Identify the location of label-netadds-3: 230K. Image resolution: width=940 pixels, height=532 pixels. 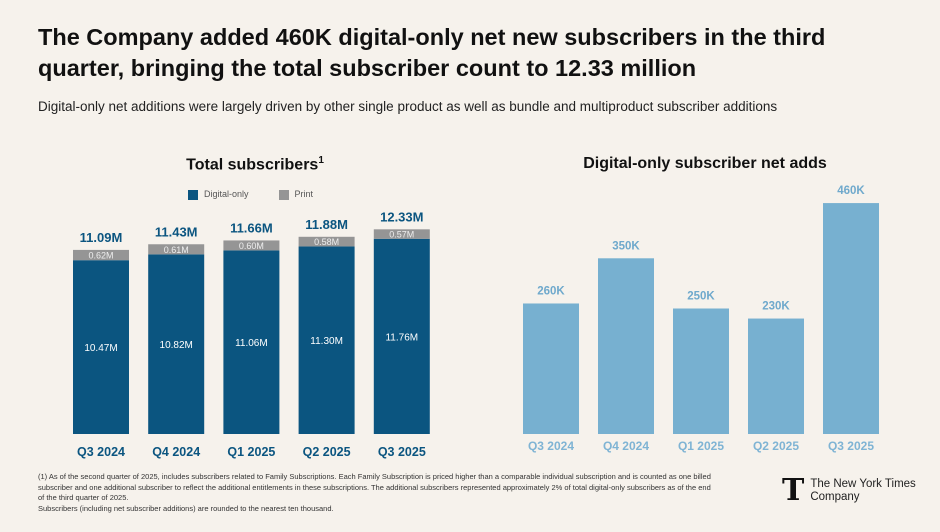
(776, 307).